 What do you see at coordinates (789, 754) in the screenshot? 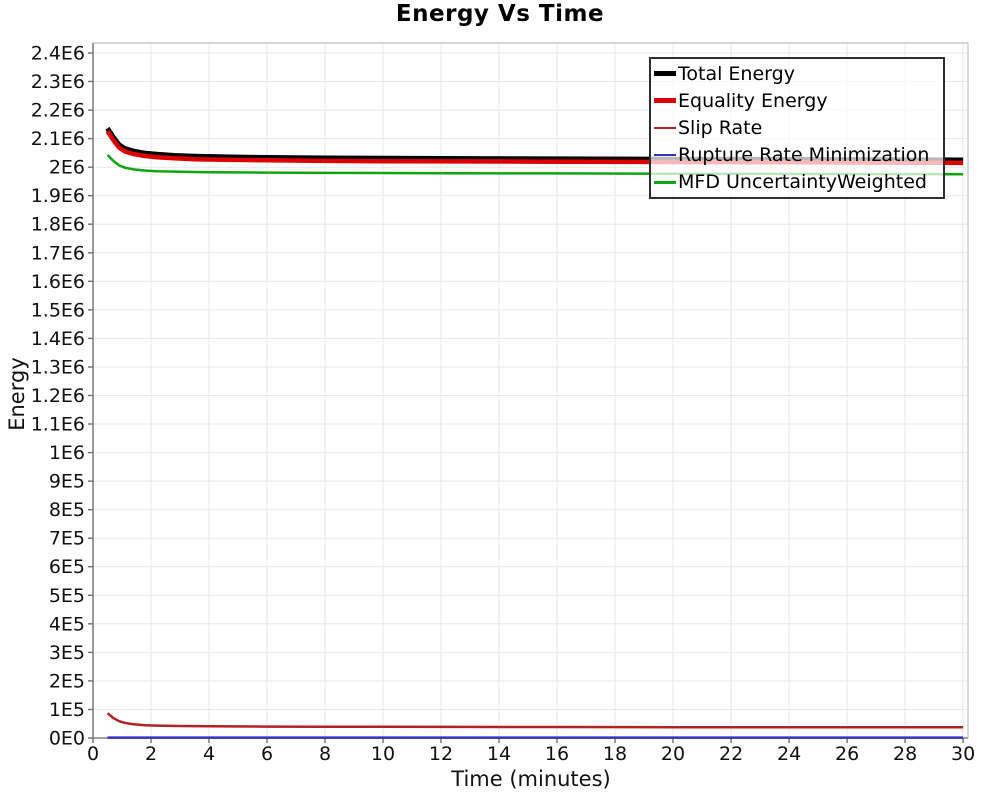
I see `x-tick-label: 24` at bounding box center [789, 754].